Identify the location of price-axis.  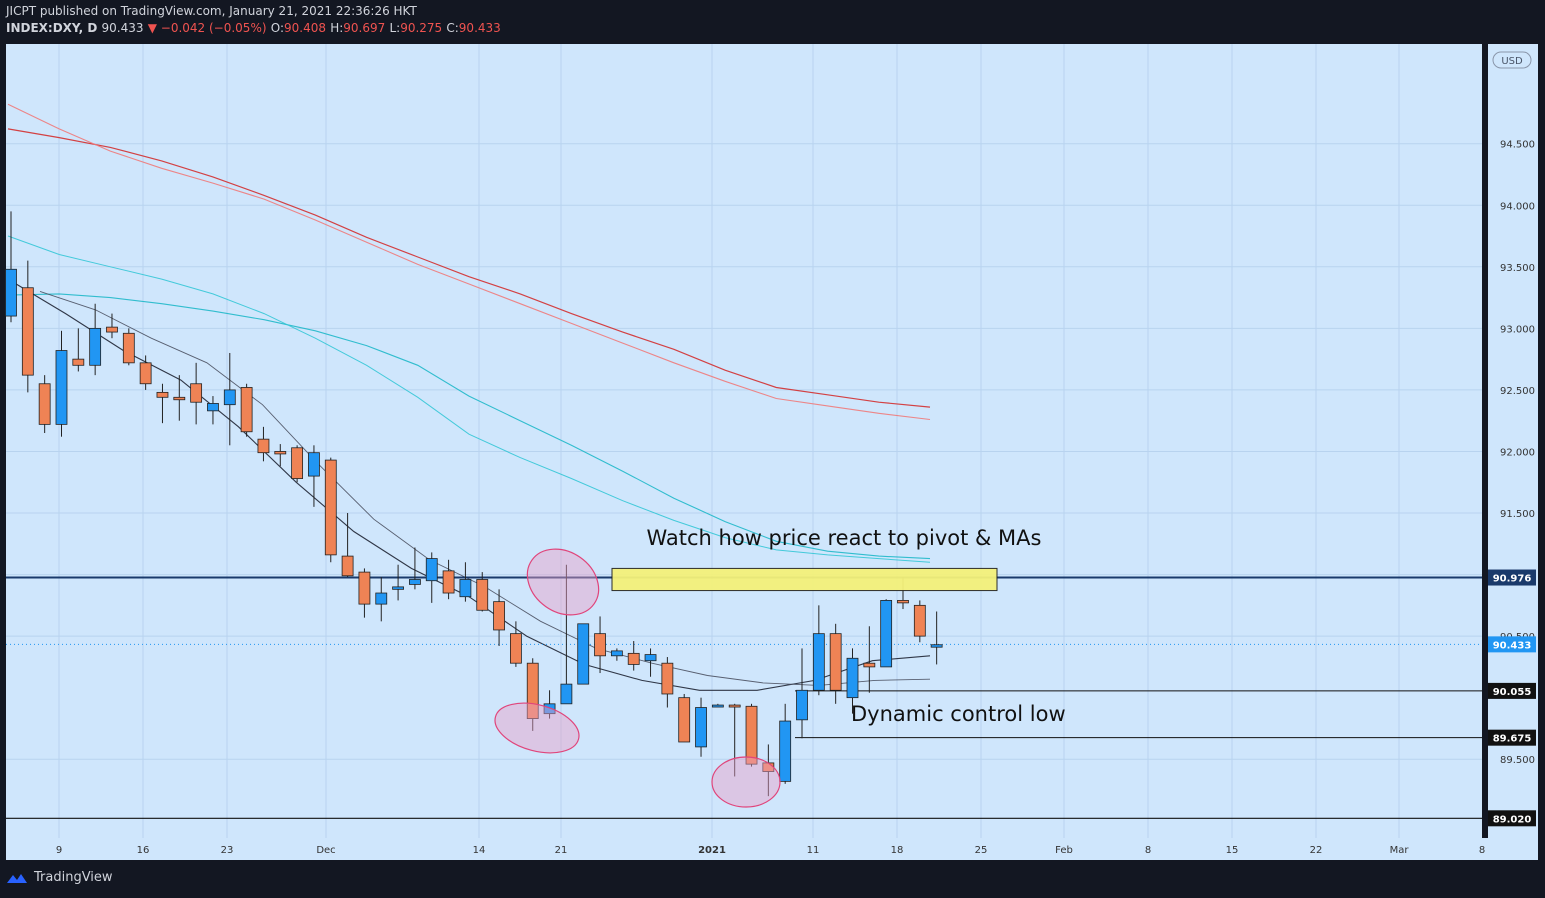
(1513, 441).